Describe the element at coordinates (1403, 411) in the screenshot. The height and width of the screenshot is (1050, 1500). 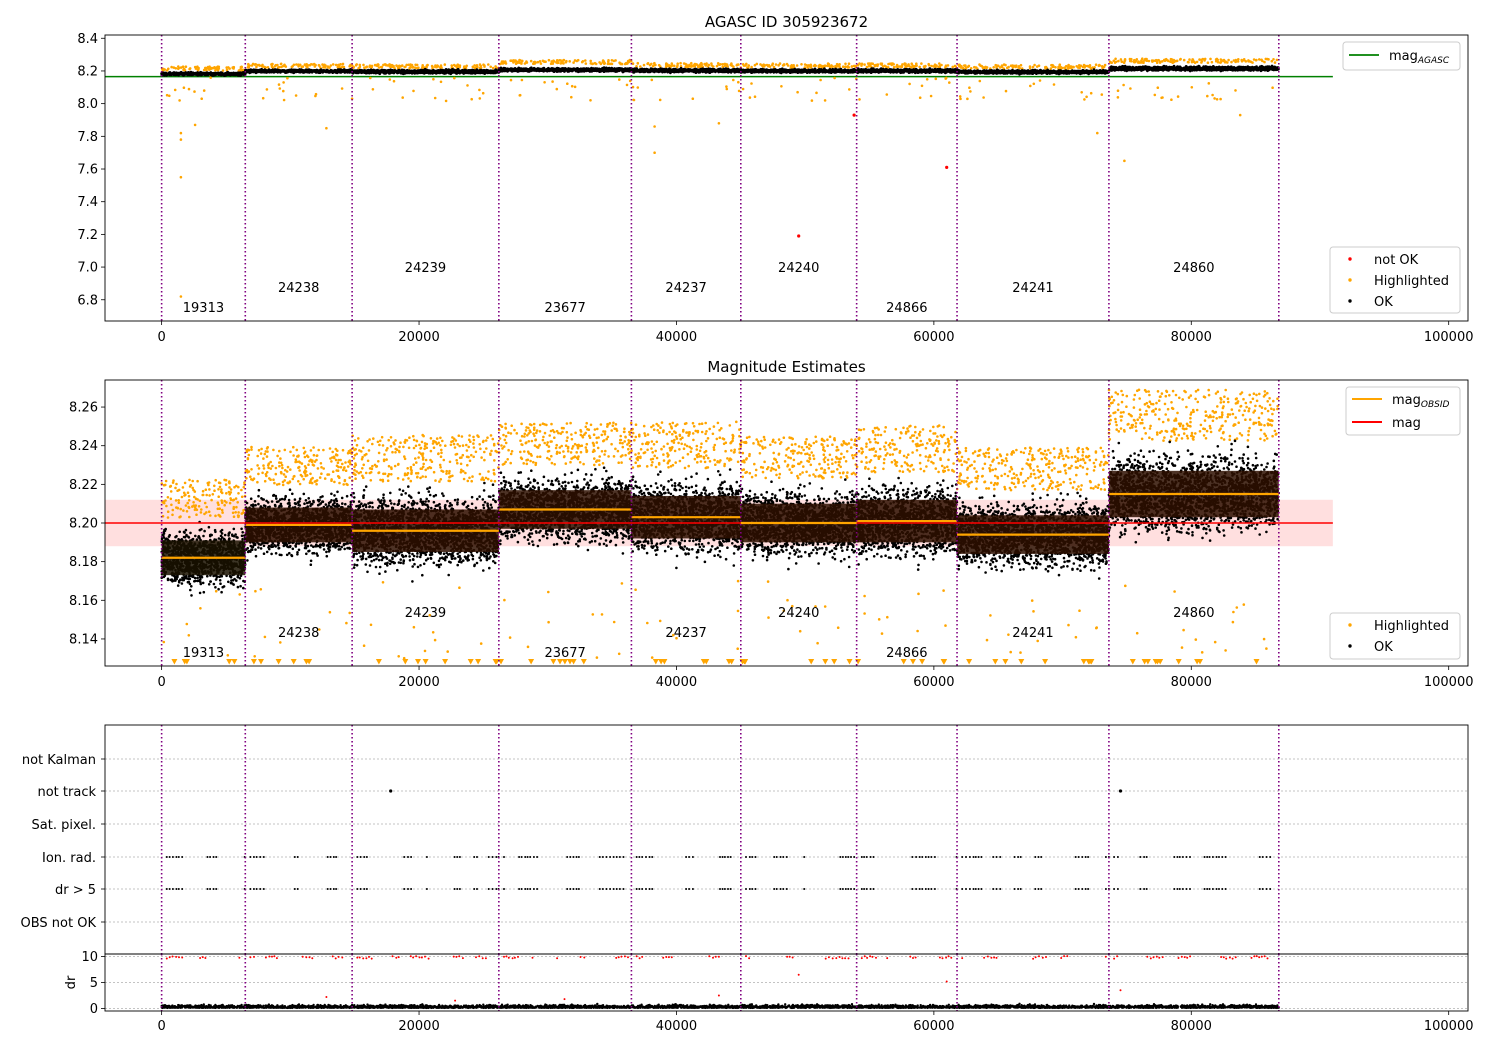
I see `magnitude-line-legend: magOBSID mag` at that location.